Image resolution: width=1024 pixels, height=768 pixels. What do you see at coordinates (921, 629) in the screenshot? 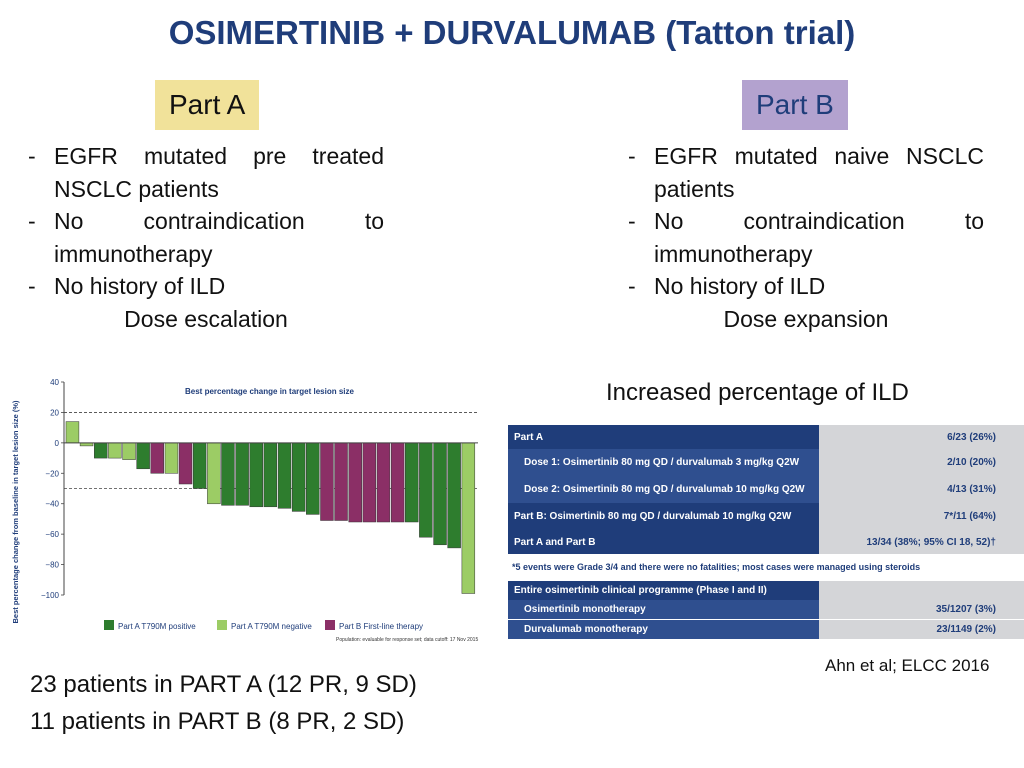
I see `table-cell-value: 23/1149 (2%)` at bounding box center [921, 629].